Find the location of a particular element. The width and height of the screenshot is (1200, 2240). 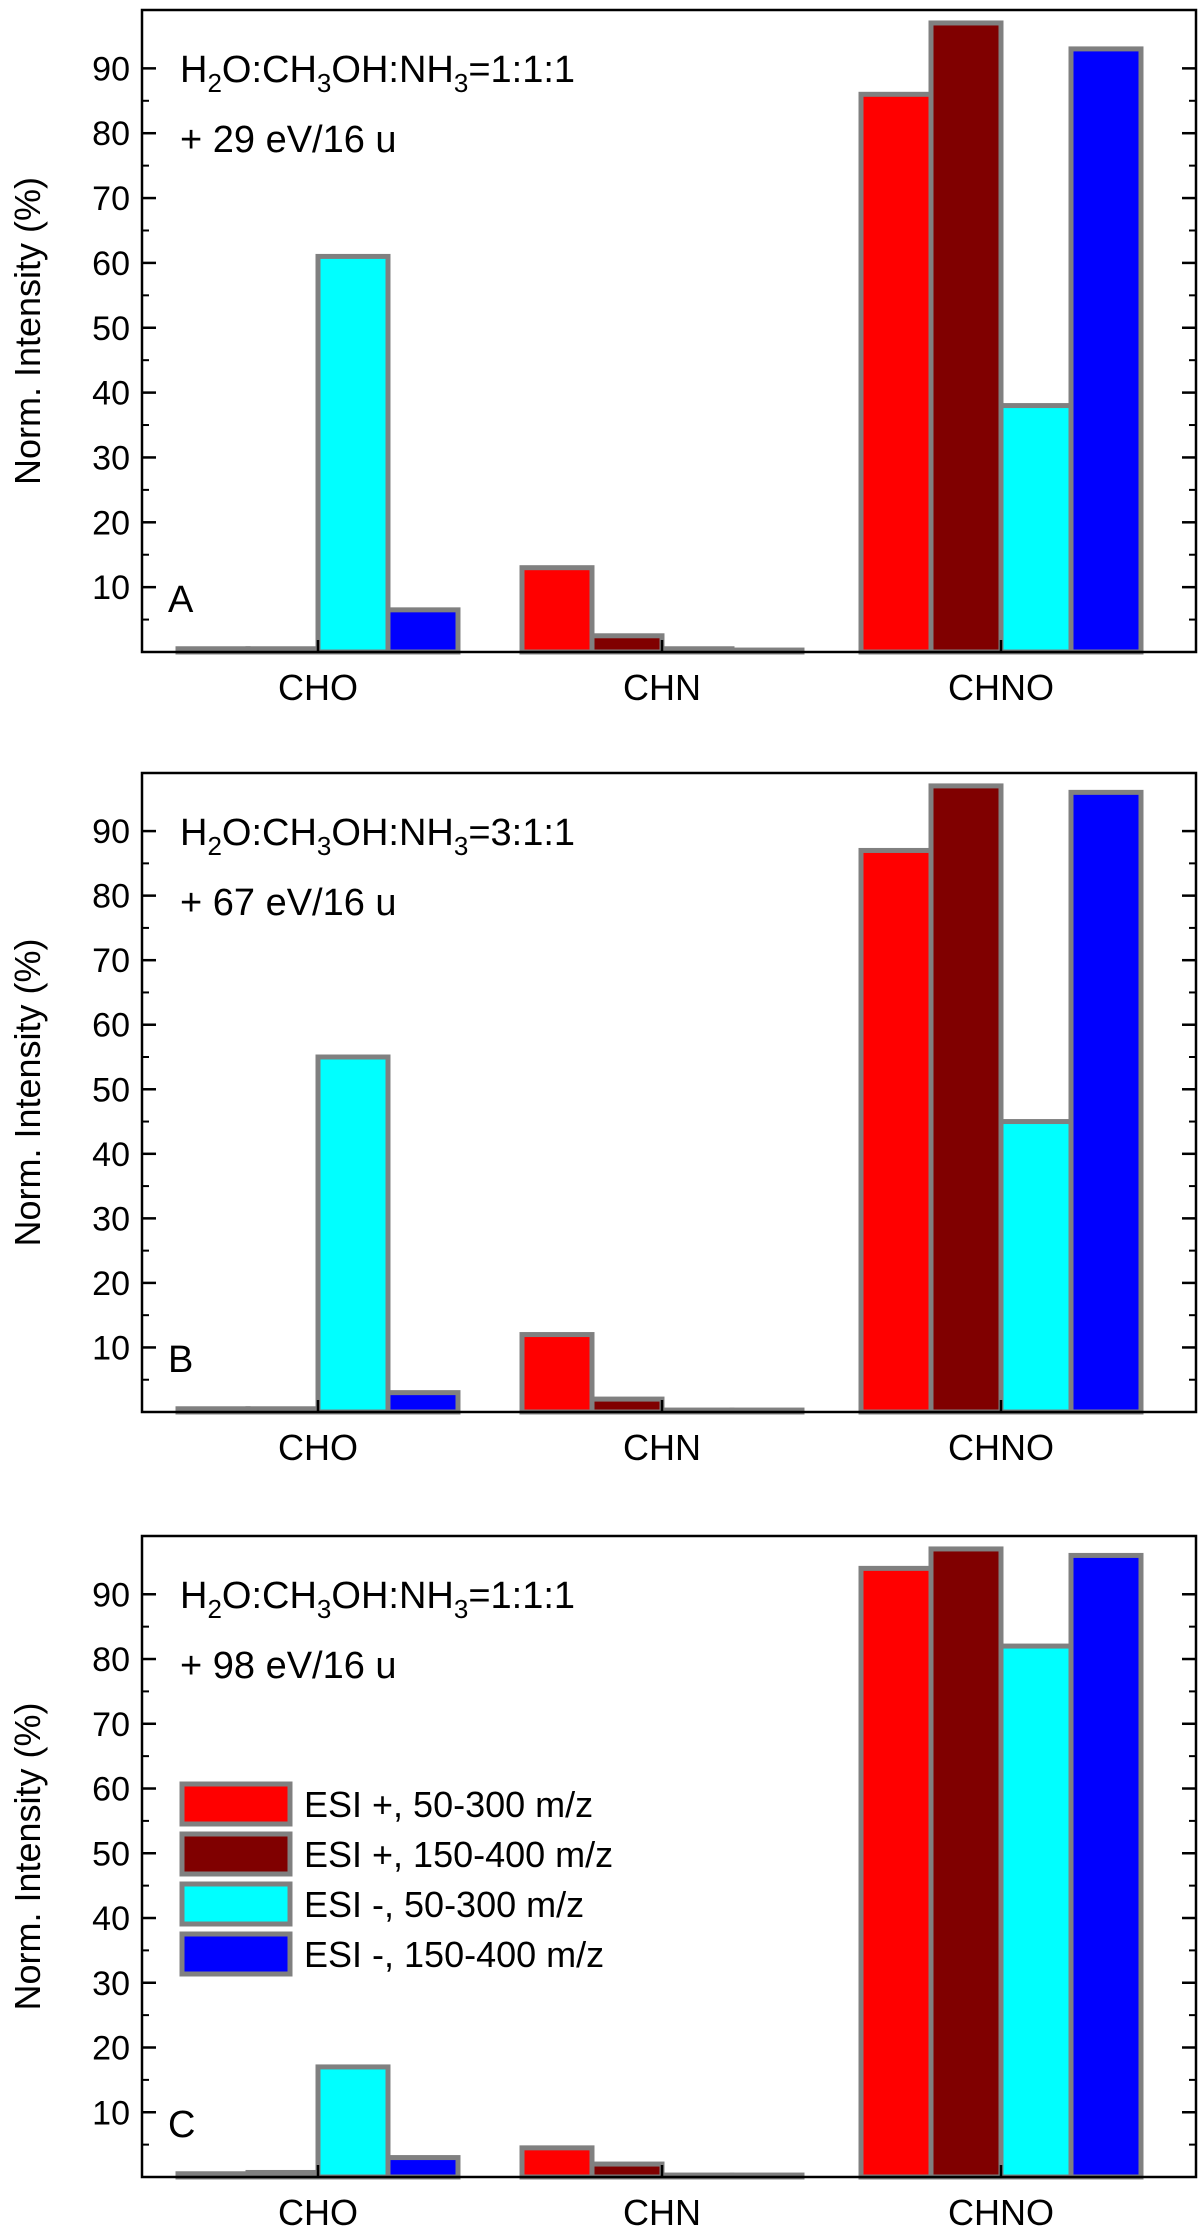

legend-label-3: ESI -, 50-300 m/z is located at coordinates (444, 1904).